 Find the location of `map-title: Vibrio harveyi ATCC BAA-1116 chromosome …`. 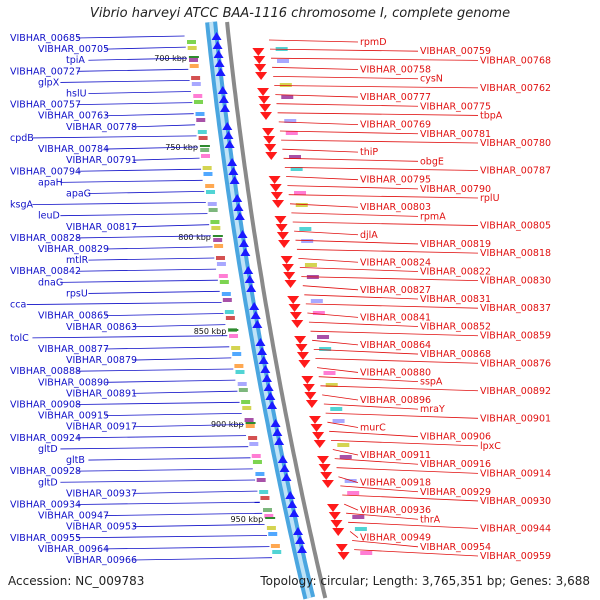

map-title: Vibrio harveyi ATCC BAA-1116 chromosome … is located at coordinates (300, 13).